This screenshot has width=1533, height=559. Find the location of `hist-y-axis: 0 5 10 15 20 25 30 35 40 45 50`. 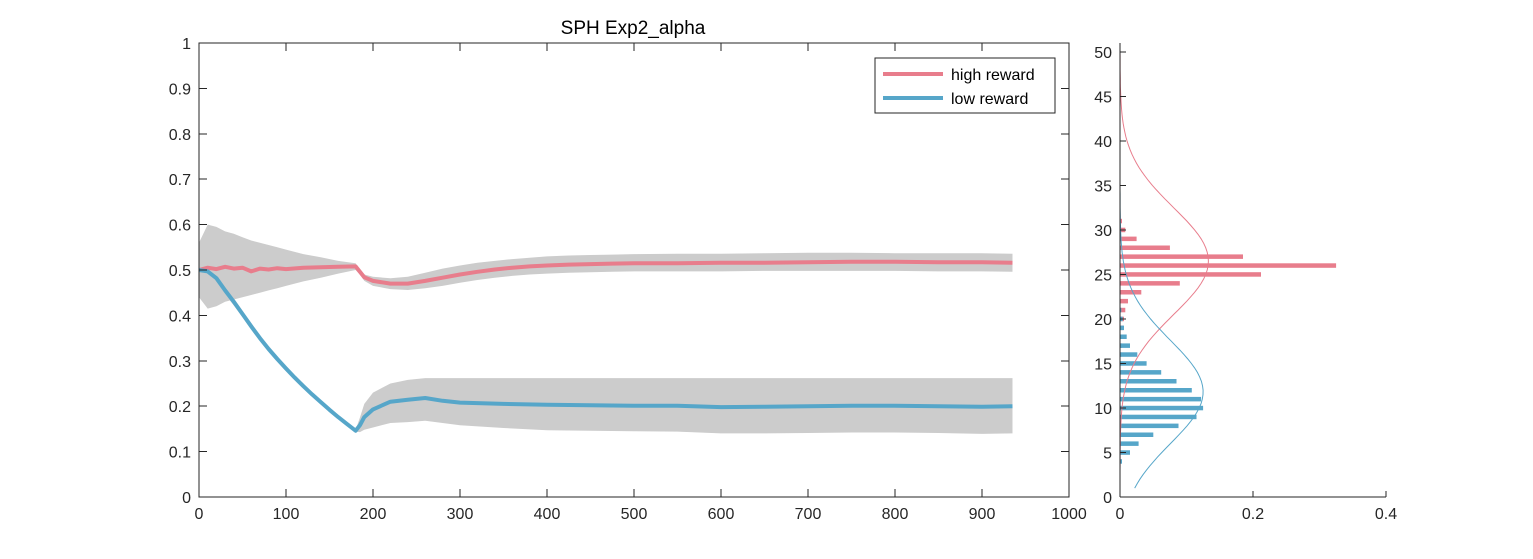

hist-y-axis: 0 5 10 15 20 25 30 35 40 45 50 is located at coordinates (1110, 276).